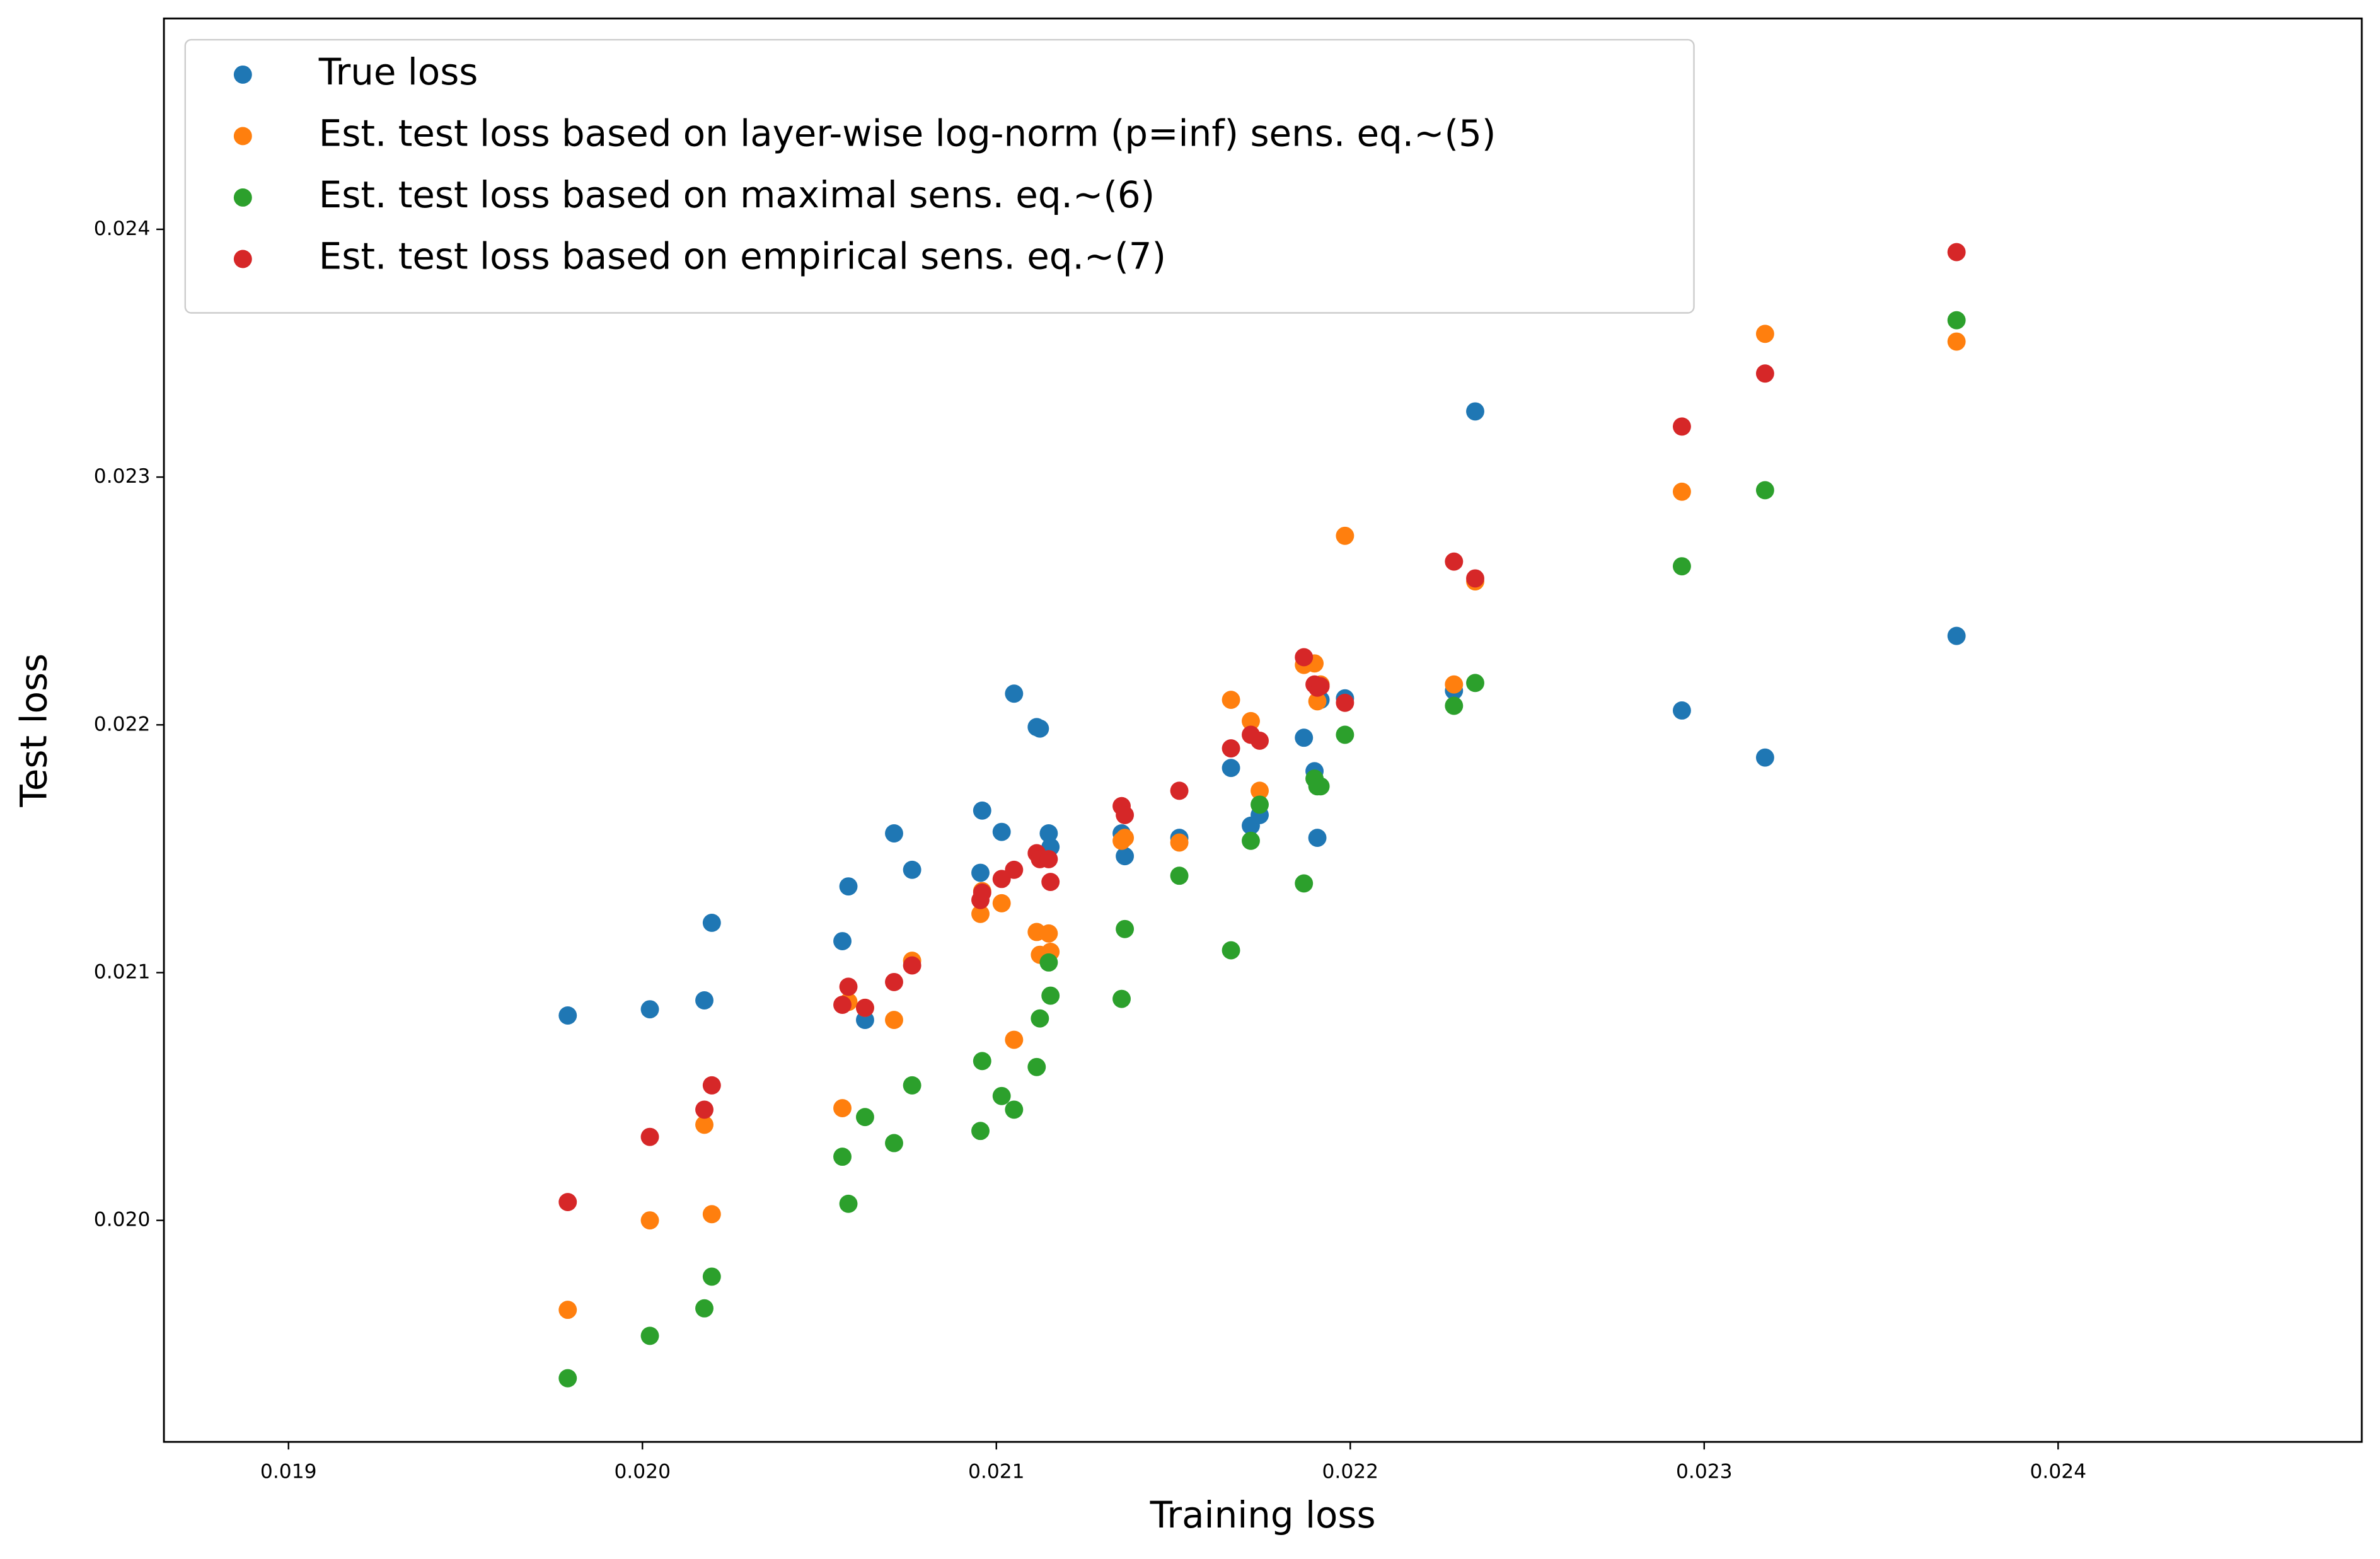 The image size is (2380, 1559). What do you see at coordinates (2058, 1471) in the screenshot?
I see `x-tick-label: 0.024` at bounding box center [2058, 1471].